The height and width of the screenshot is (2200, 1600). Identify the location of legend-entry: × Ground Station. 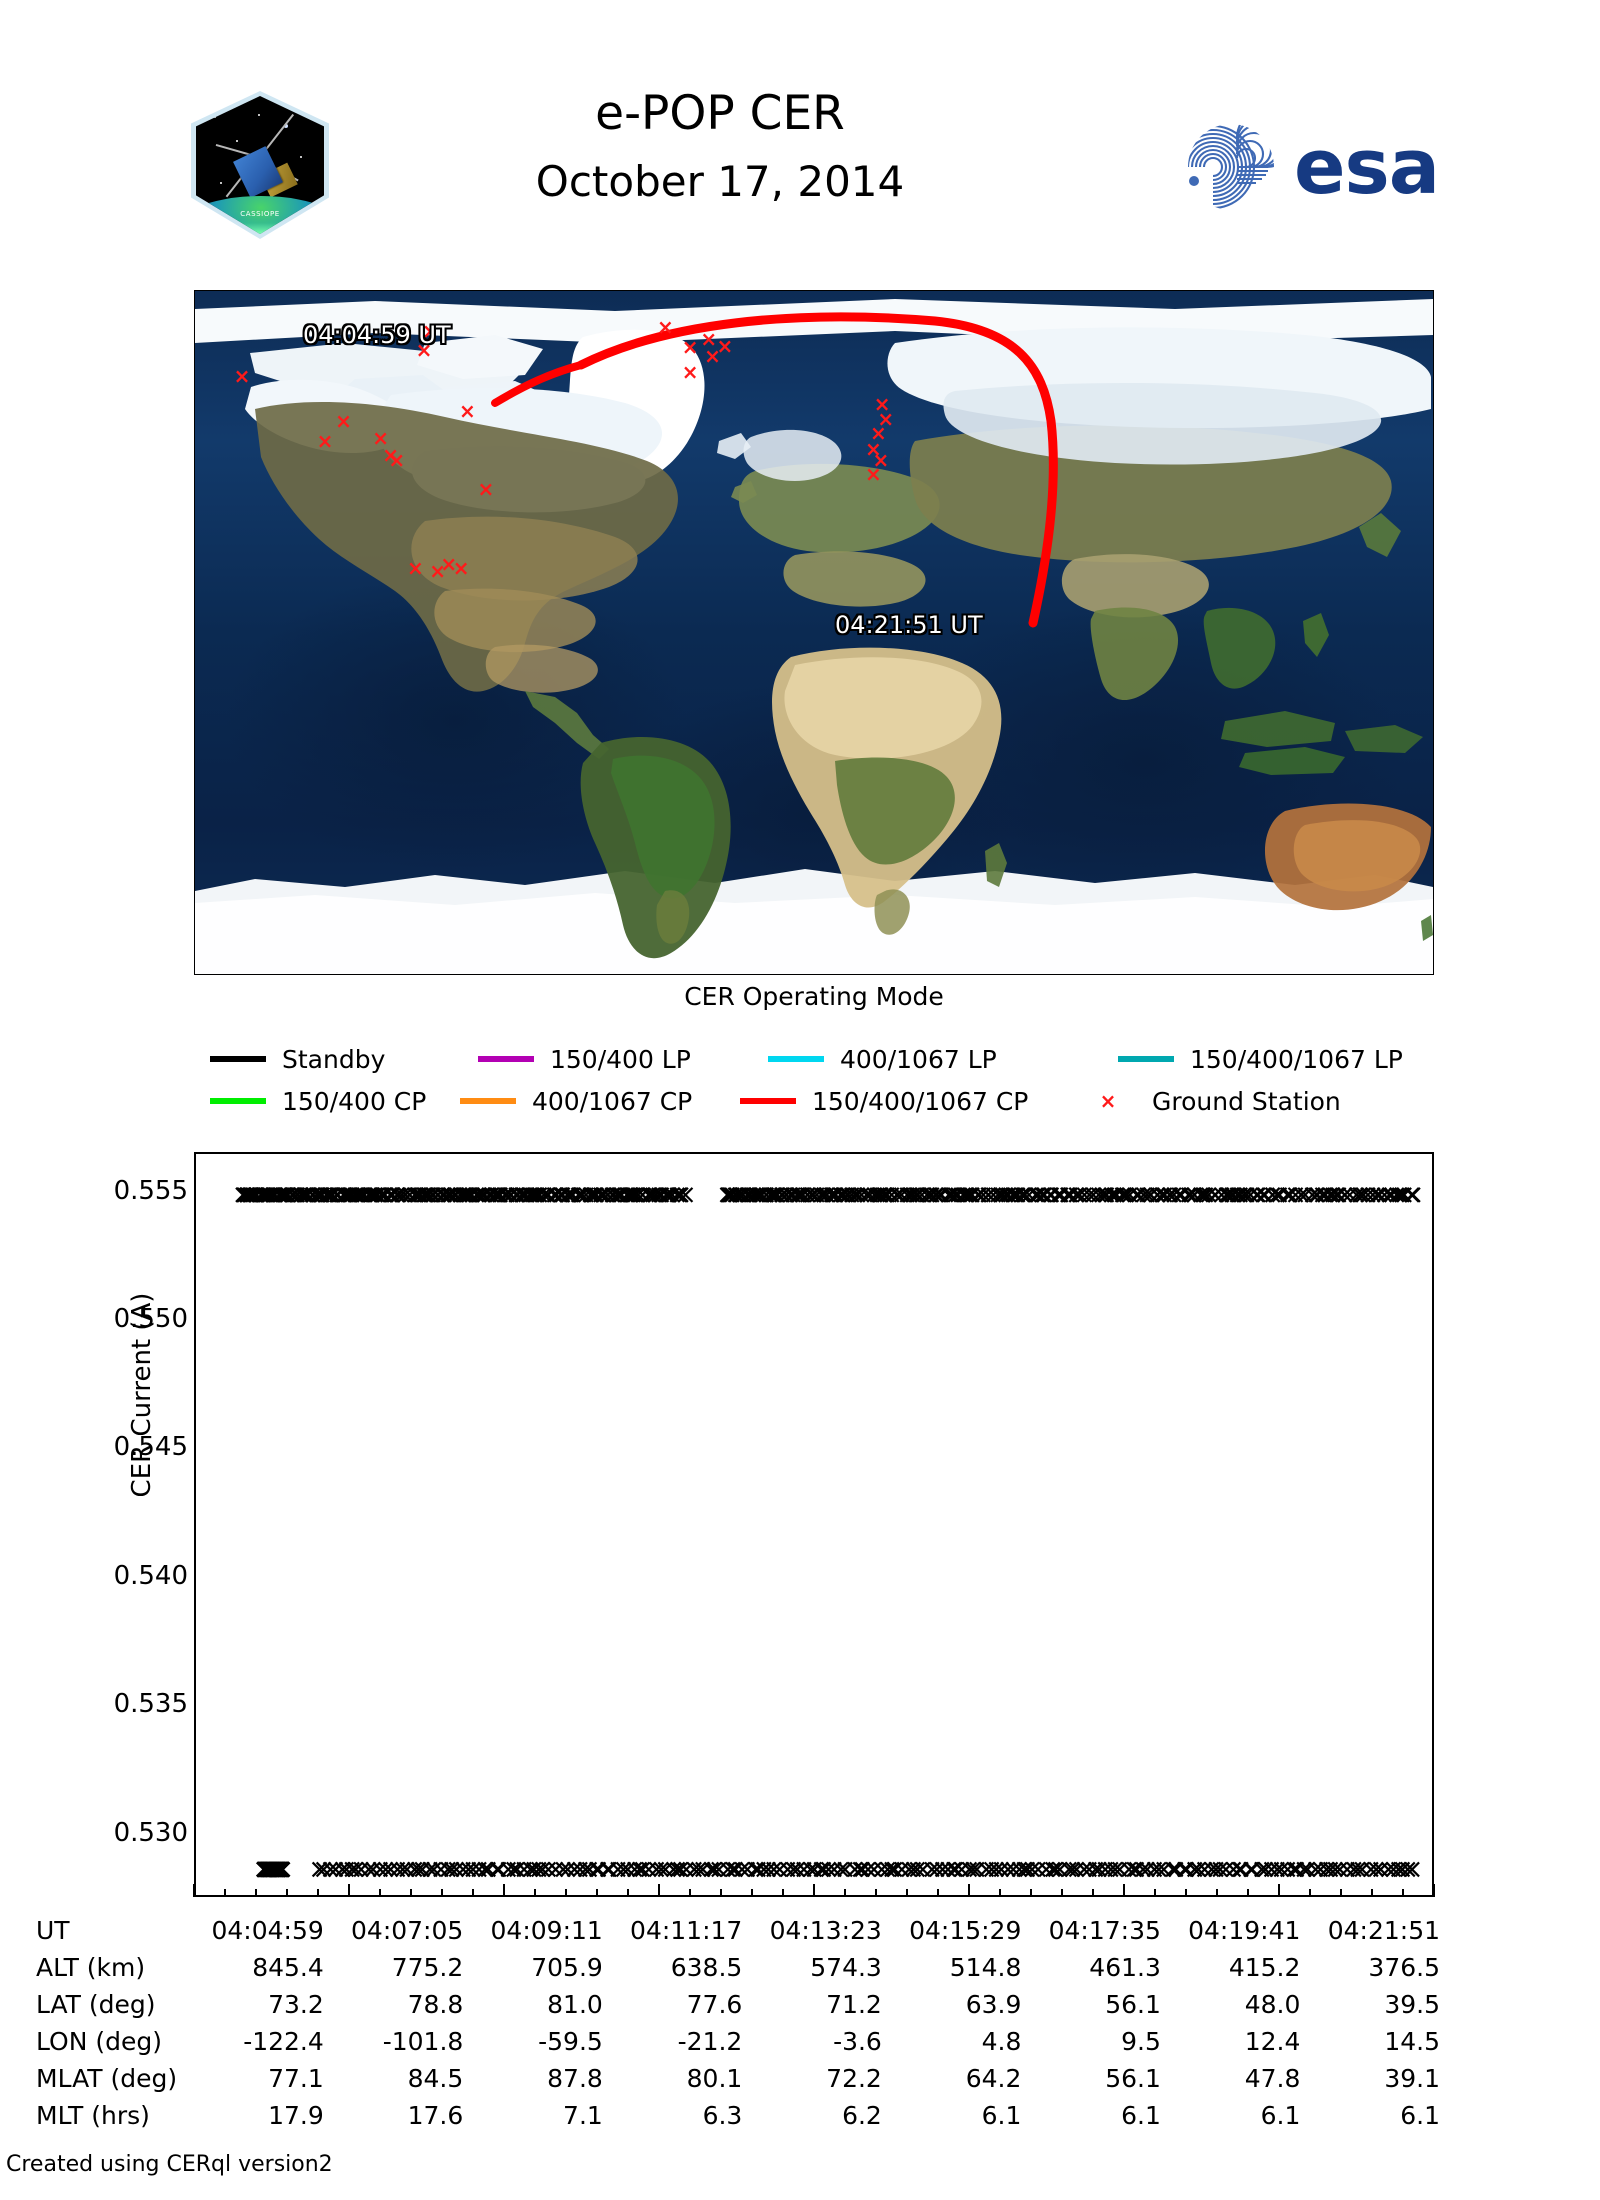
(1210, 1101).